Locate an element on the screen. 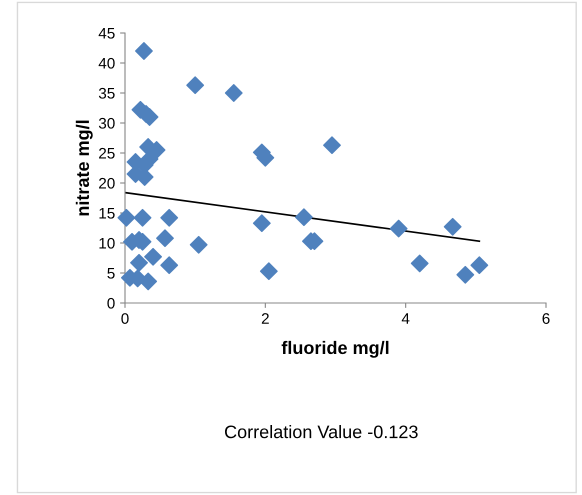 Image resolution: width=582 pixels, height=495 pixels. text: Correlation Value -0.123 is located at coordinates (321, 431).